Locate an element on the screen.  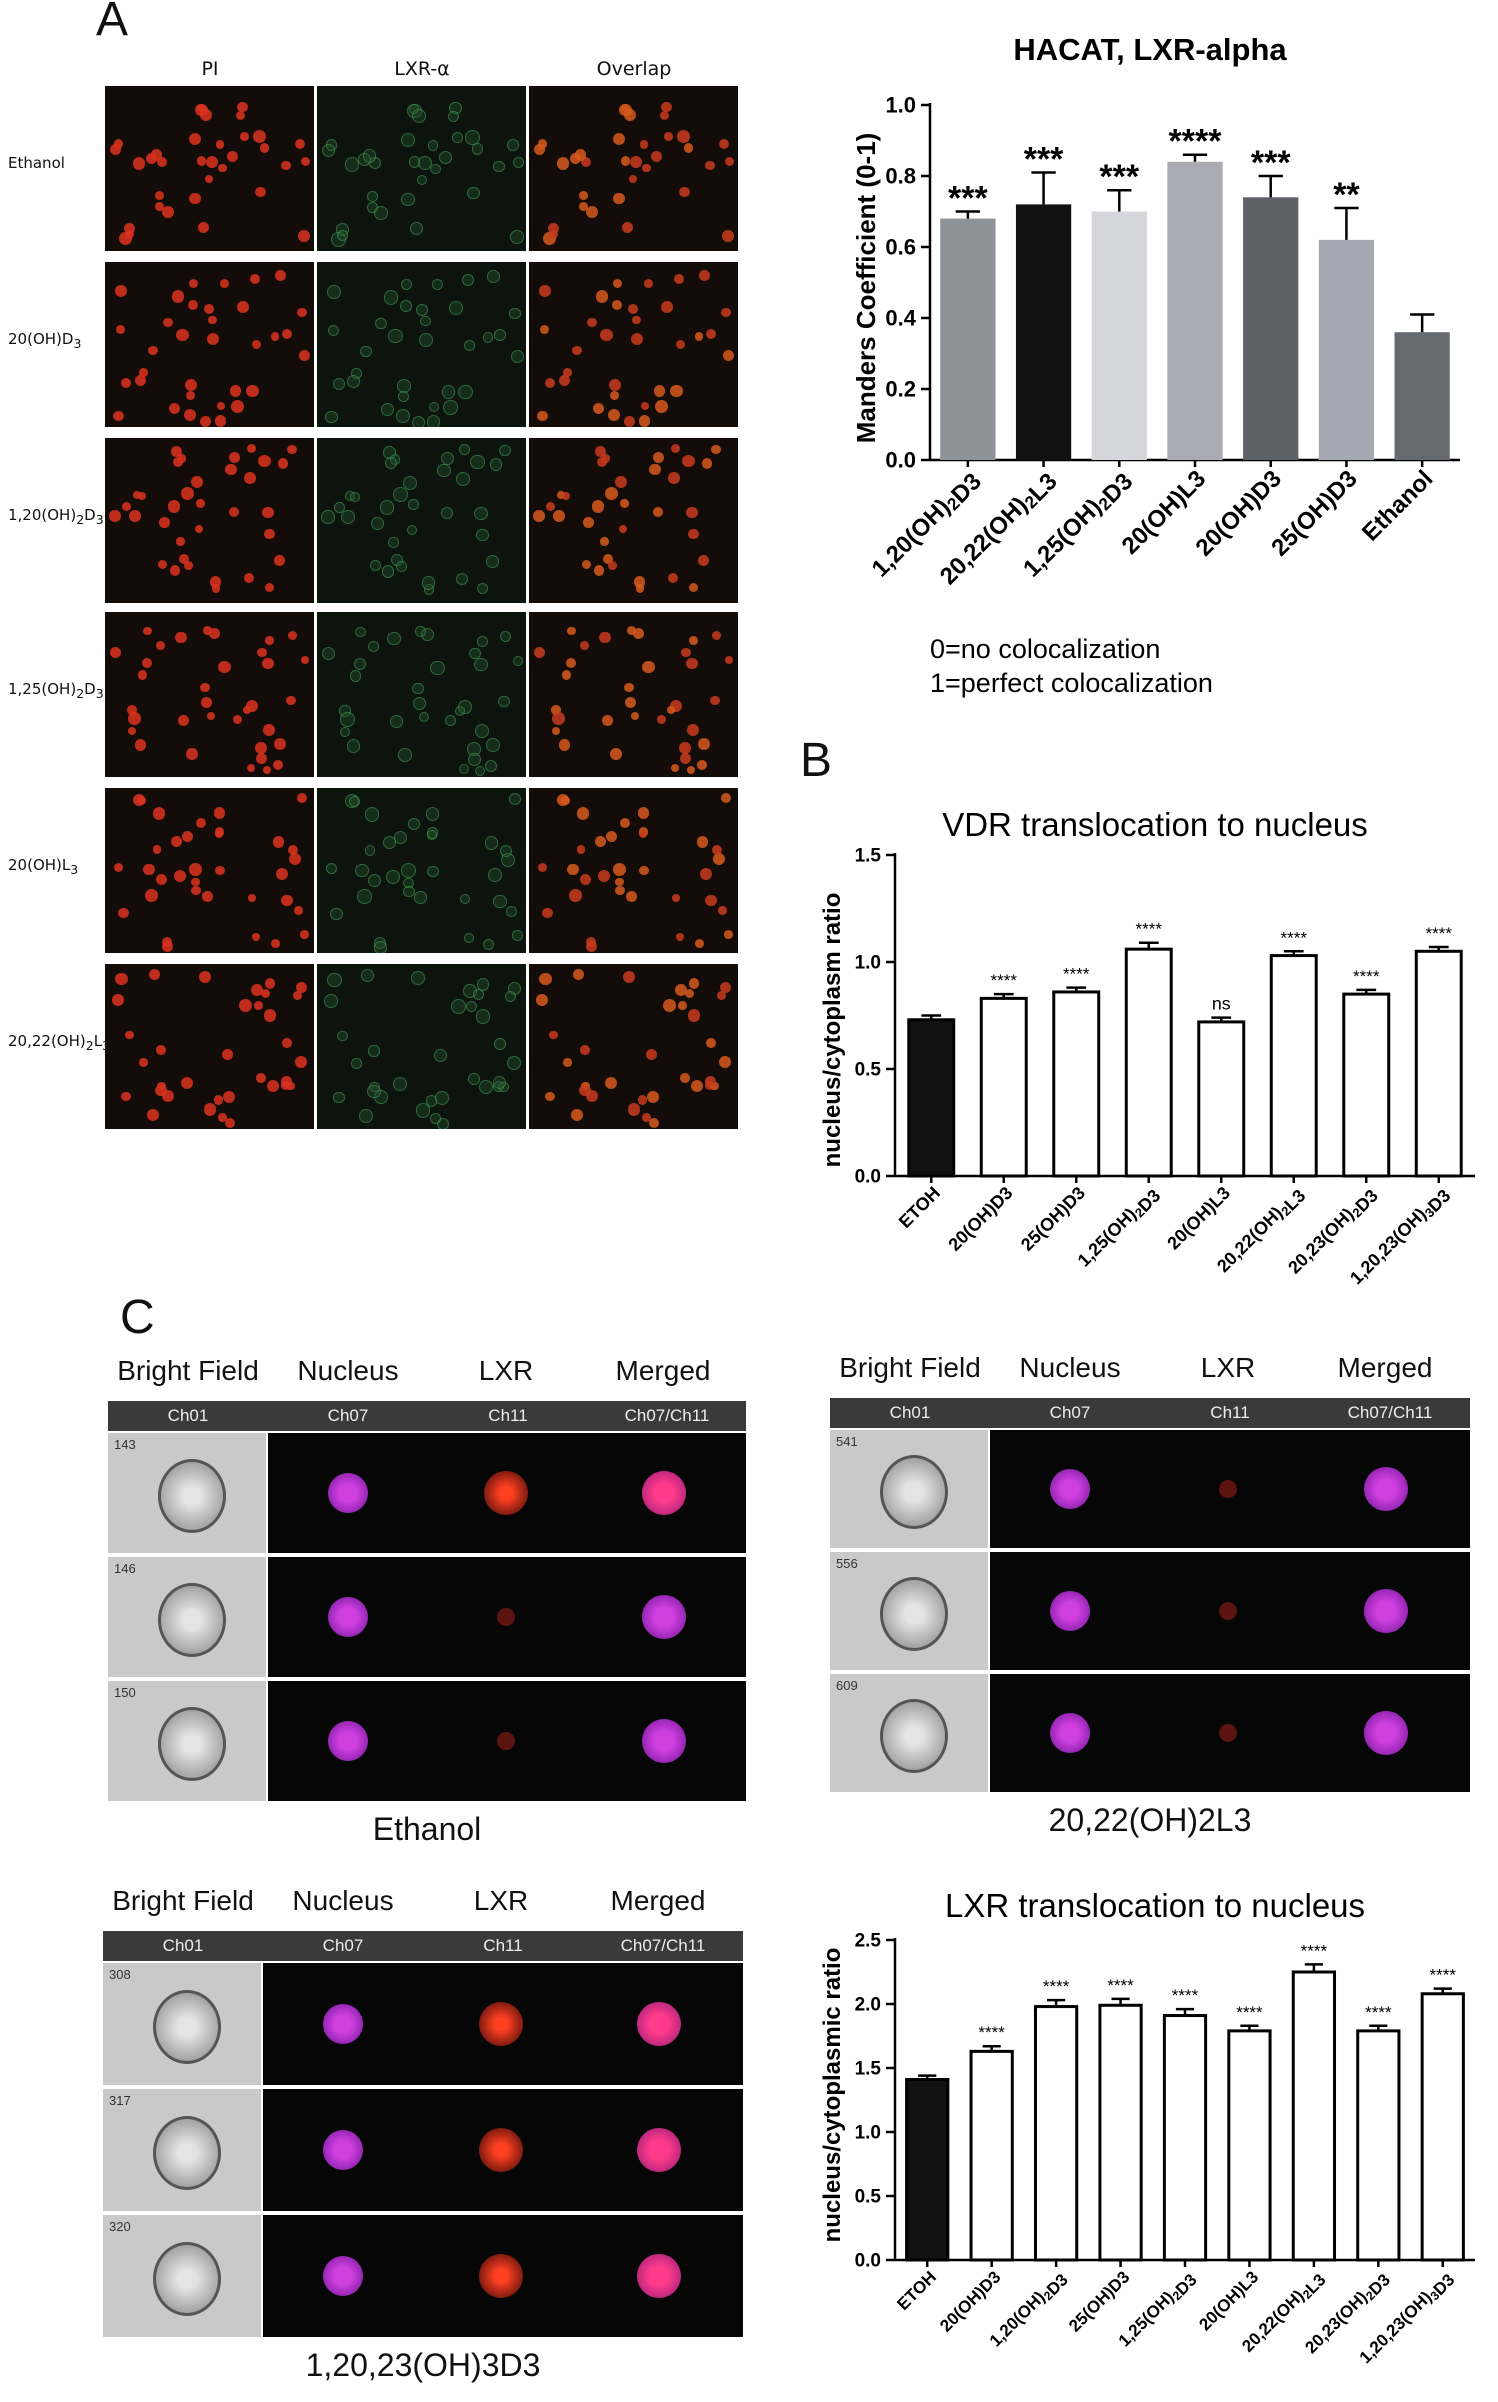
y-tick-label: 0.8 is located at coordinates (900, 176).